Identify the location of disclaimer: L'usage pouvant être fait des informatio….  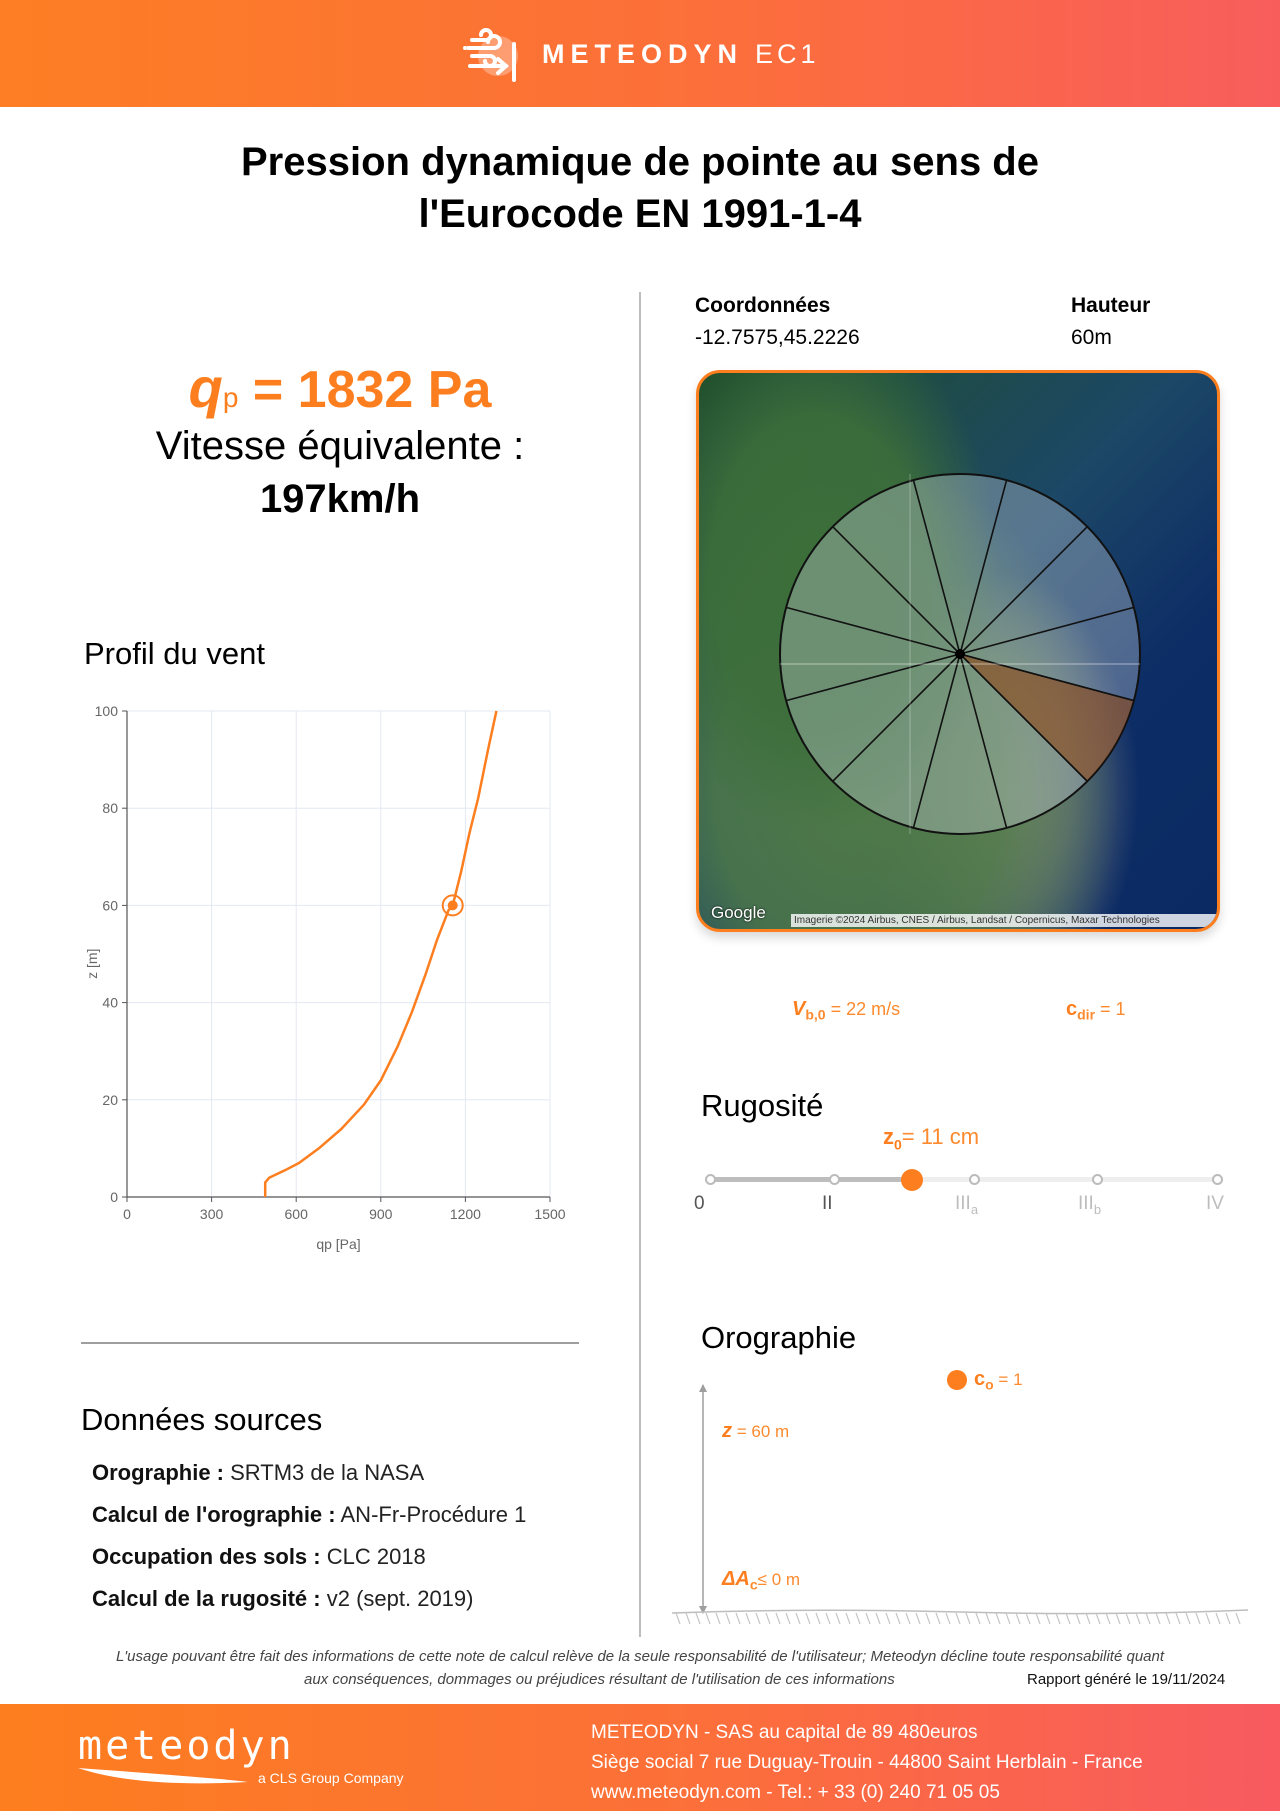
(640, 1672).